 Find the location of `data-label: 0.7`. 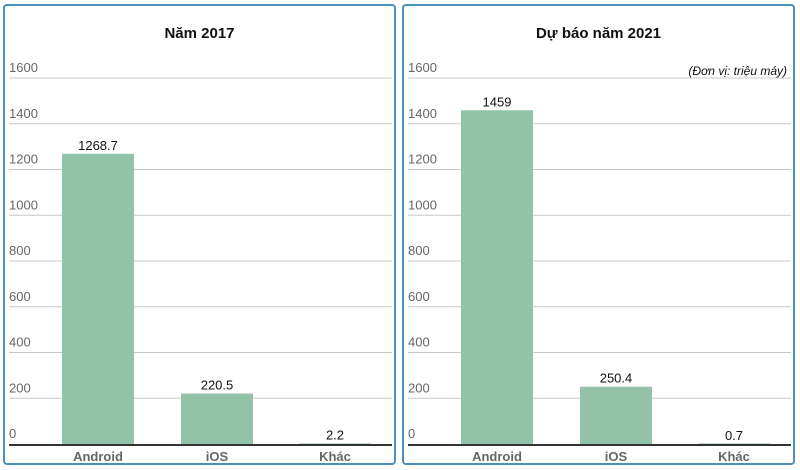

data-label: 0.7 is located at coordinates (734, 435).